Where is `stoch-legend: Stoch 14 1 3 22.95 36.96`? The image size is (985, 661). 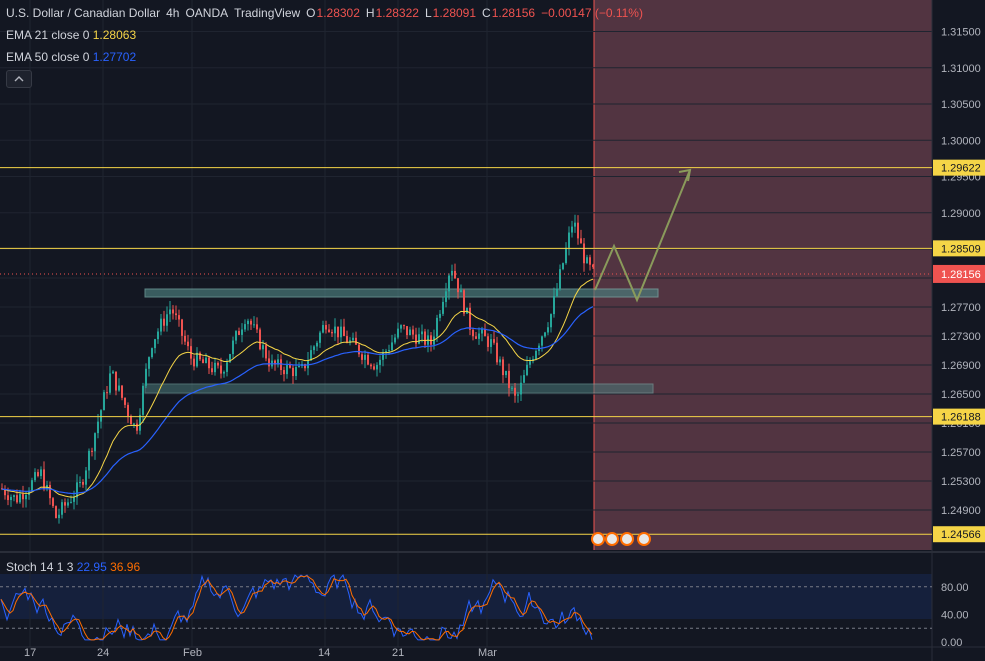
stoch-legend: Stoch 14 1 3 22.95 36.96 is located at coordinates (73, 567).